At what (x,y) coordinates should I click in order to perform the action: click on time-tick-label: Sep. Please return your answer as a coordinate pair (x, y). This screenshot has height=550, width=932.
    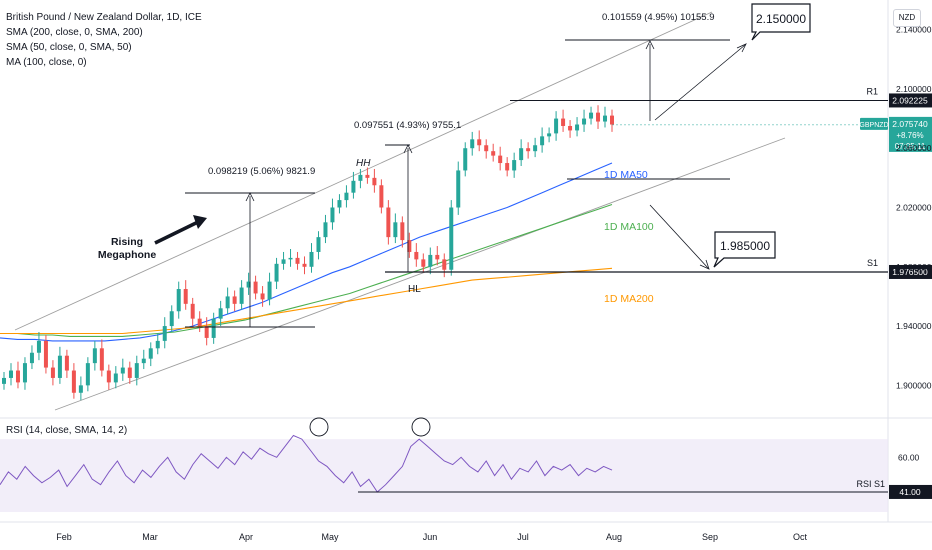
    Looking at the image, I should click on (710, 537).